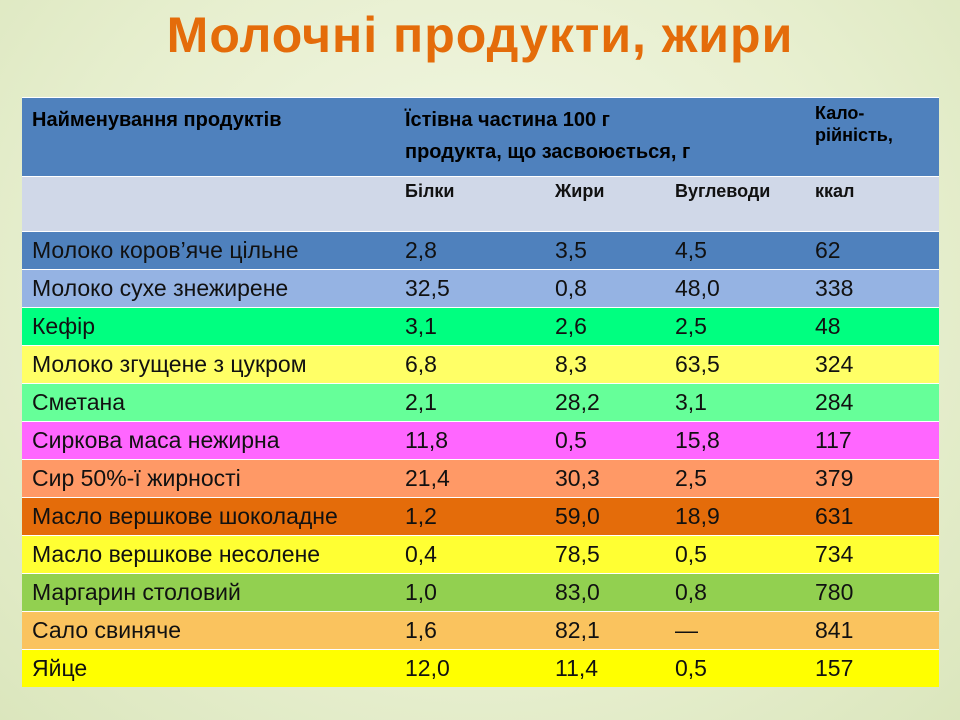  I want to click on cell-fat: 0,8, so click(605, 288).